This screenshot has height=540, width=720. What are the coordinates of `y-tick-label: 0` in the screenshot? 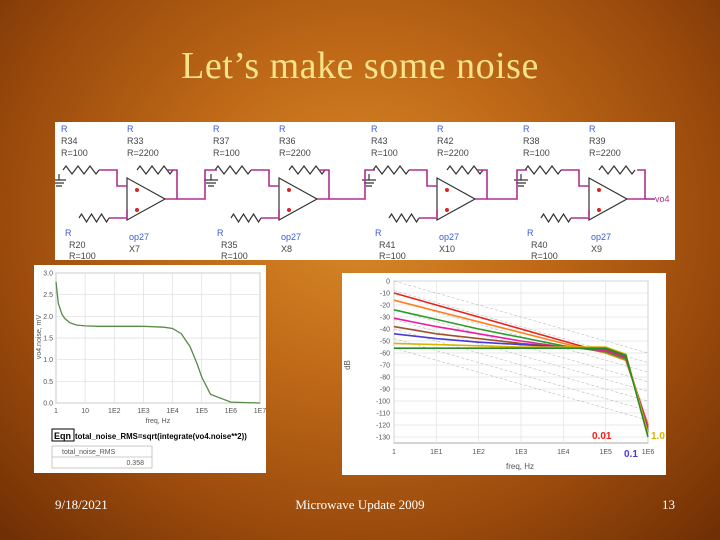 It's located at (388, 282).